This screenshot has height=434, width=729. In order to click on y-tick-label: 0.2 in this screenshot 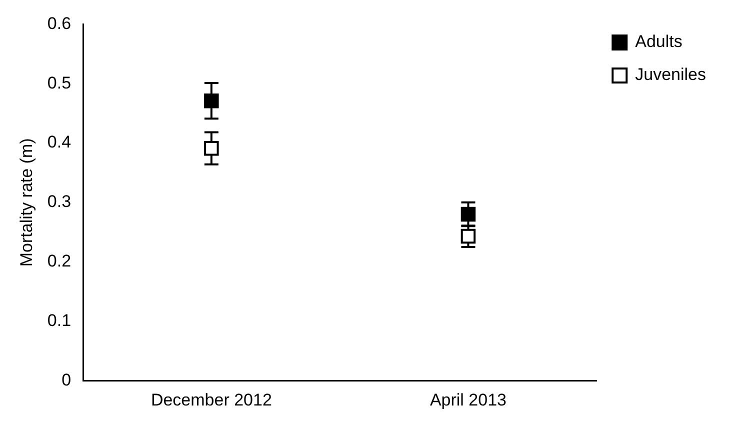, I will do `click(59, 260)`.